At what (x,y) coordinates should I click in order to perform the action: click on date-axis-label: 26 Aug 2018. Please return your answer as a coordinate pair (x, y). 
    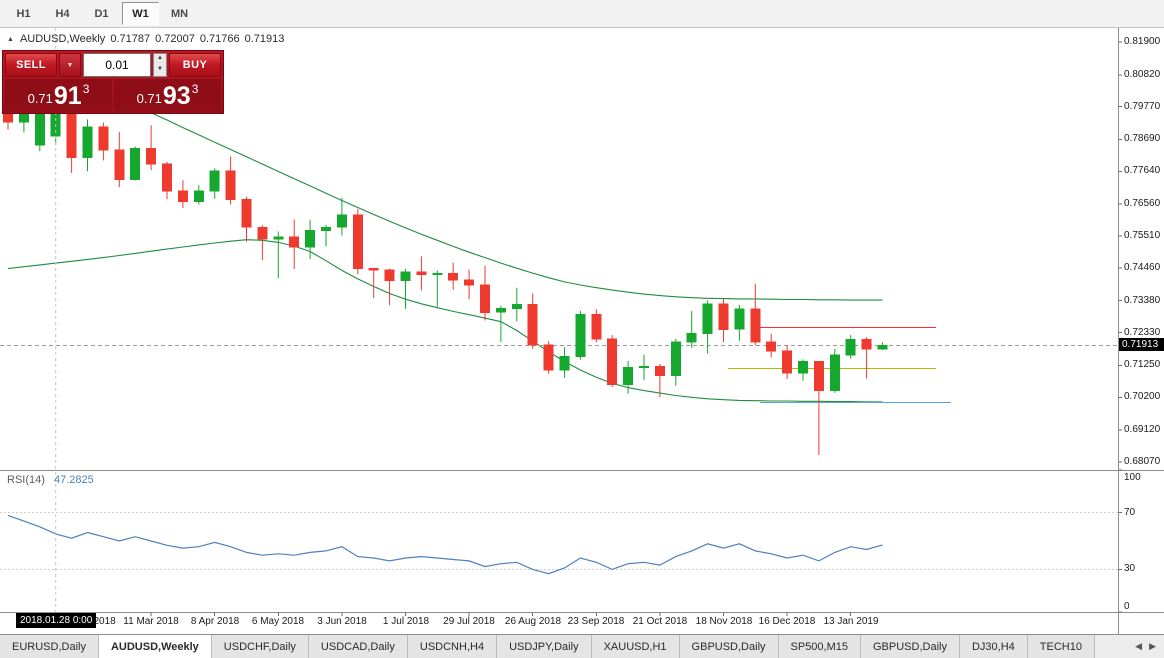
    Looking at the image, I should click on (533, 621).